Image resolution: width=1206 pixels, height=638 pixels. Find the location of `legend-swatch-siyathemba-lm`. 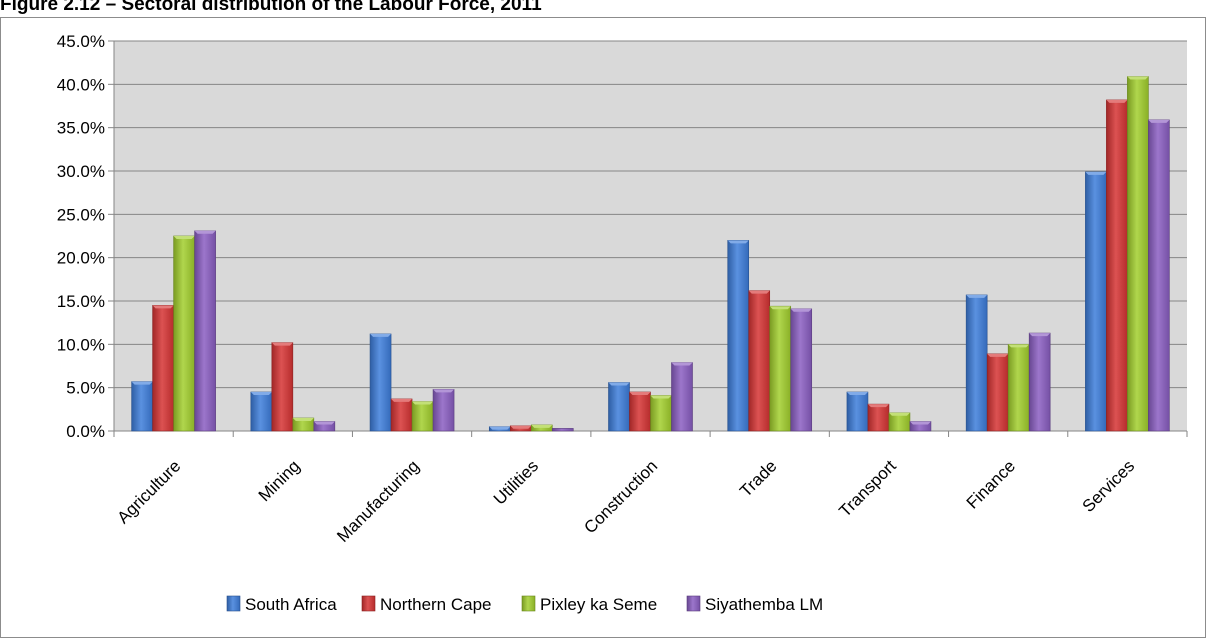

legend-swatch-siyathemba-lm is located at coordinates (693, 603).